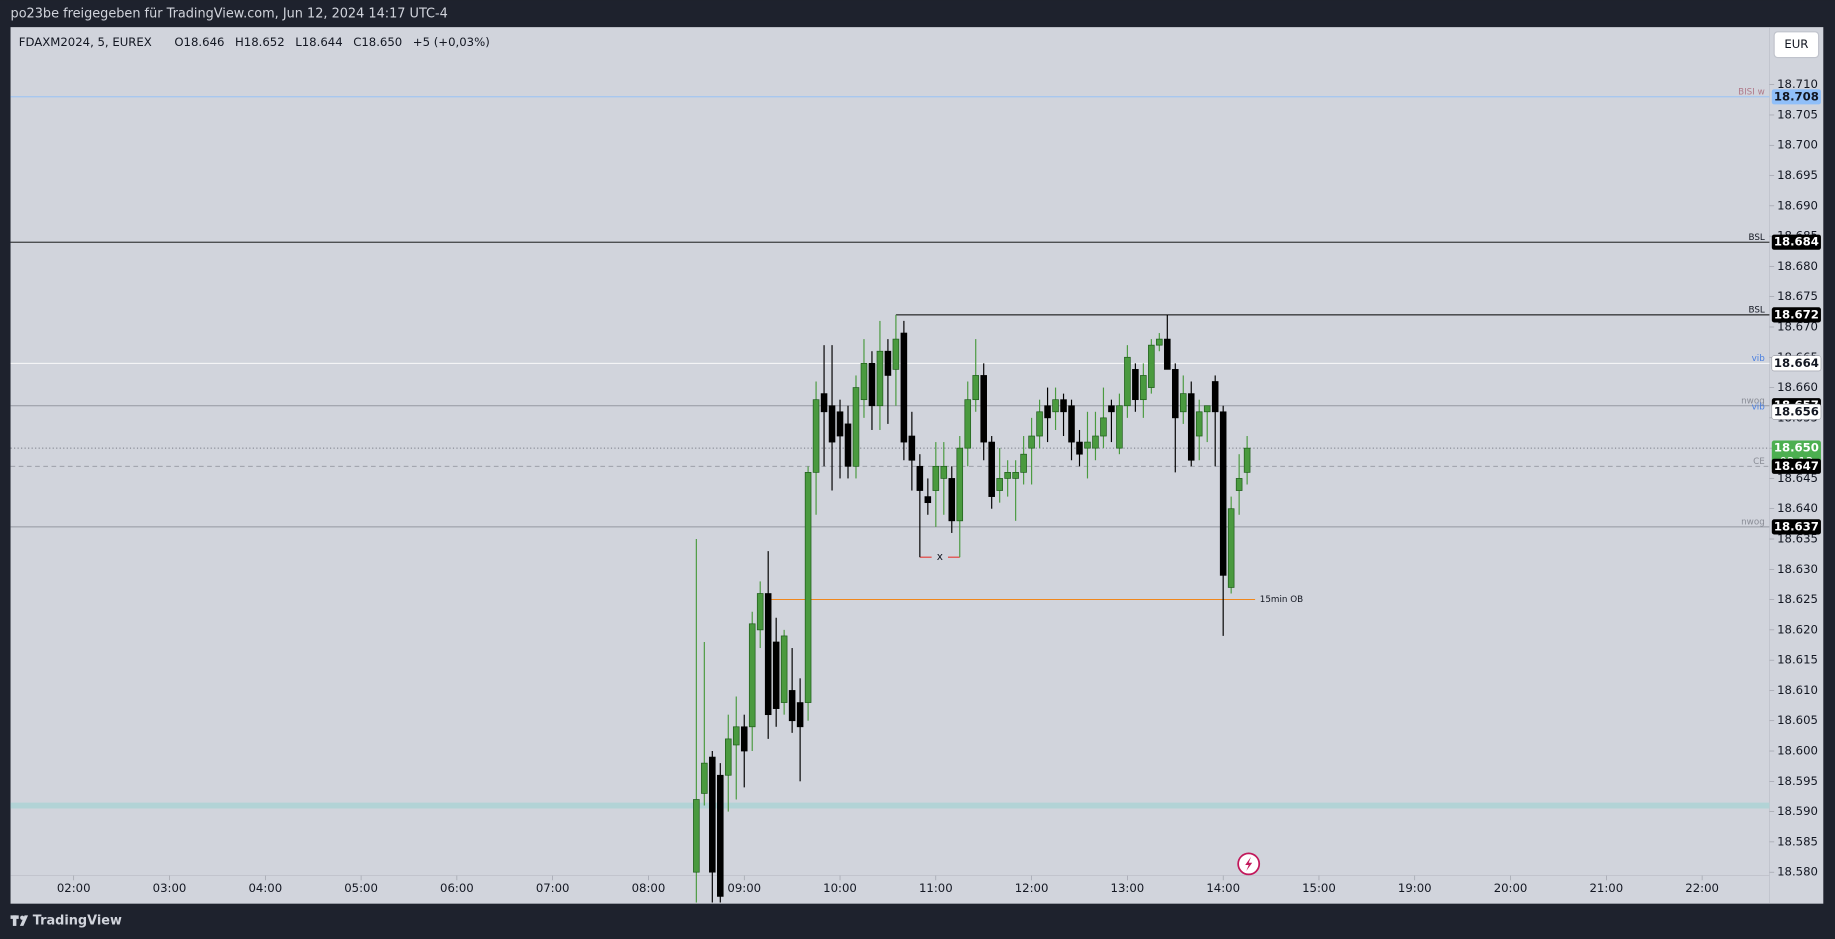  I want to click on level-name: nwog, so click(1753, 523).